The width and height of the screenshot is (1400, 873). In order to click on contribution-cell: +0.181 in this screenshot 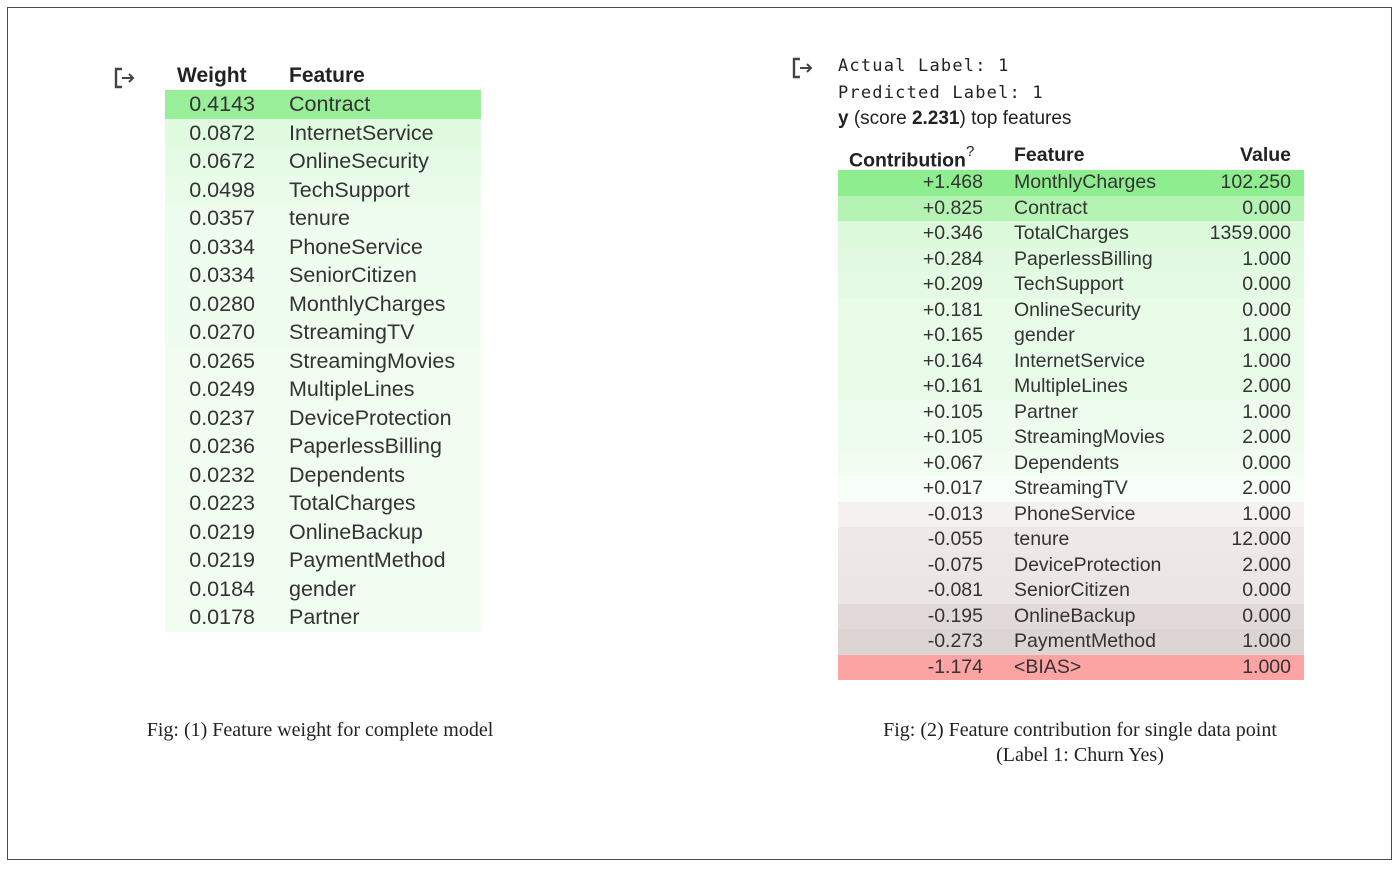, I will do `click(952, 309)`.